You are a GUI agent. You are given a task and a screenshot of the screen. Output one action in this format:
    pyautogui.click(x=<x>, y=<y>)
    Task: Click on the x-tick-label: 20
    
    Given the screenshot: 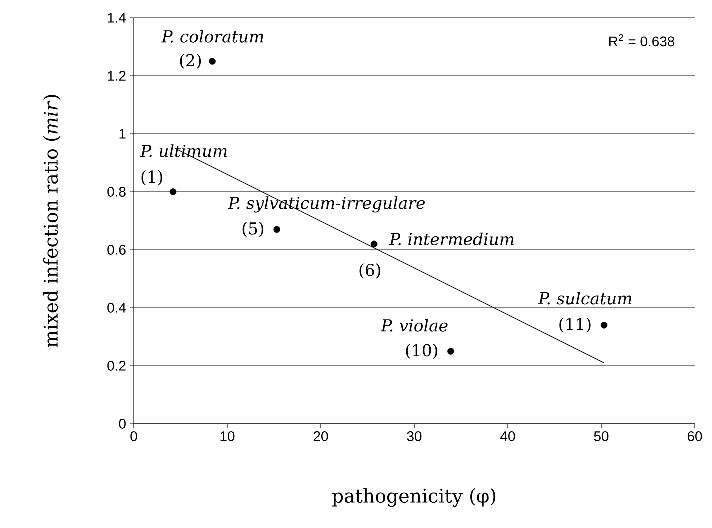 What is the action you would take?
    pyautogui.click(x=321, y=437)
    